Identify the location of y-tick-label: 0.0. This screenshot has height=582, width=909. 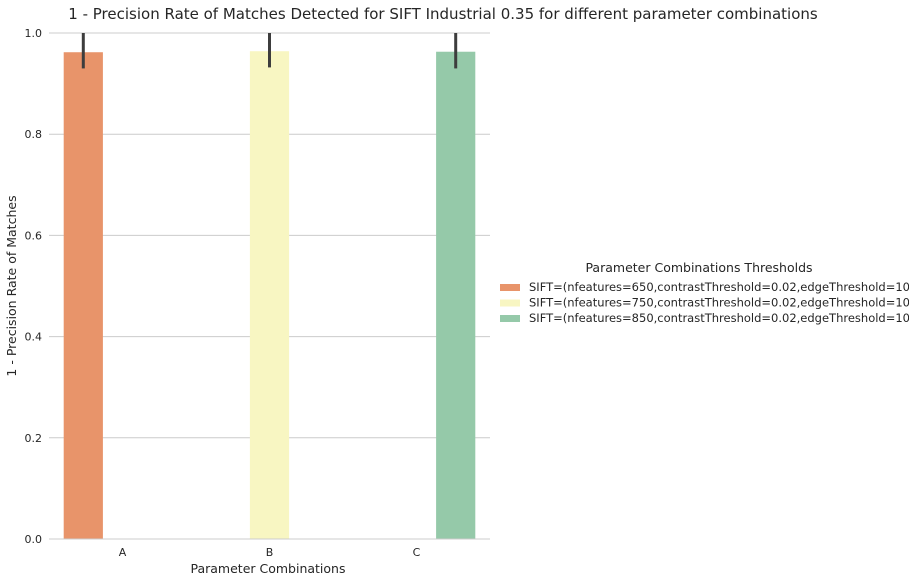
(34, 539).